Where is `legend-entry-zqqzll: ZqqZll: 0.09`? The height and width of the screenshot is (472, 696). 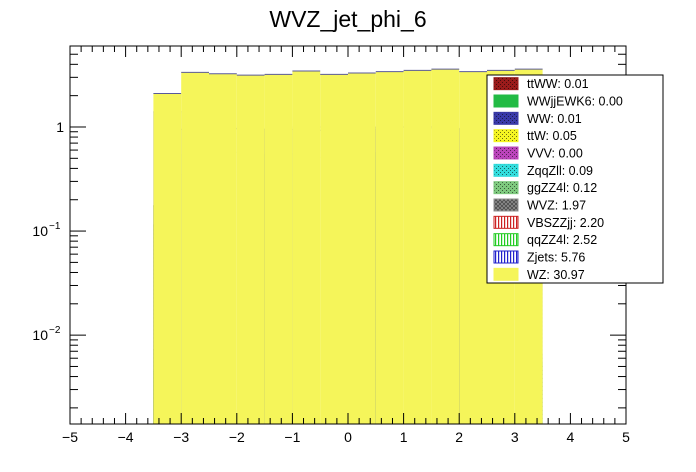
legend-entry-zqqzll: ZqqZll: 0.09 is located at coordinates (543, 170).